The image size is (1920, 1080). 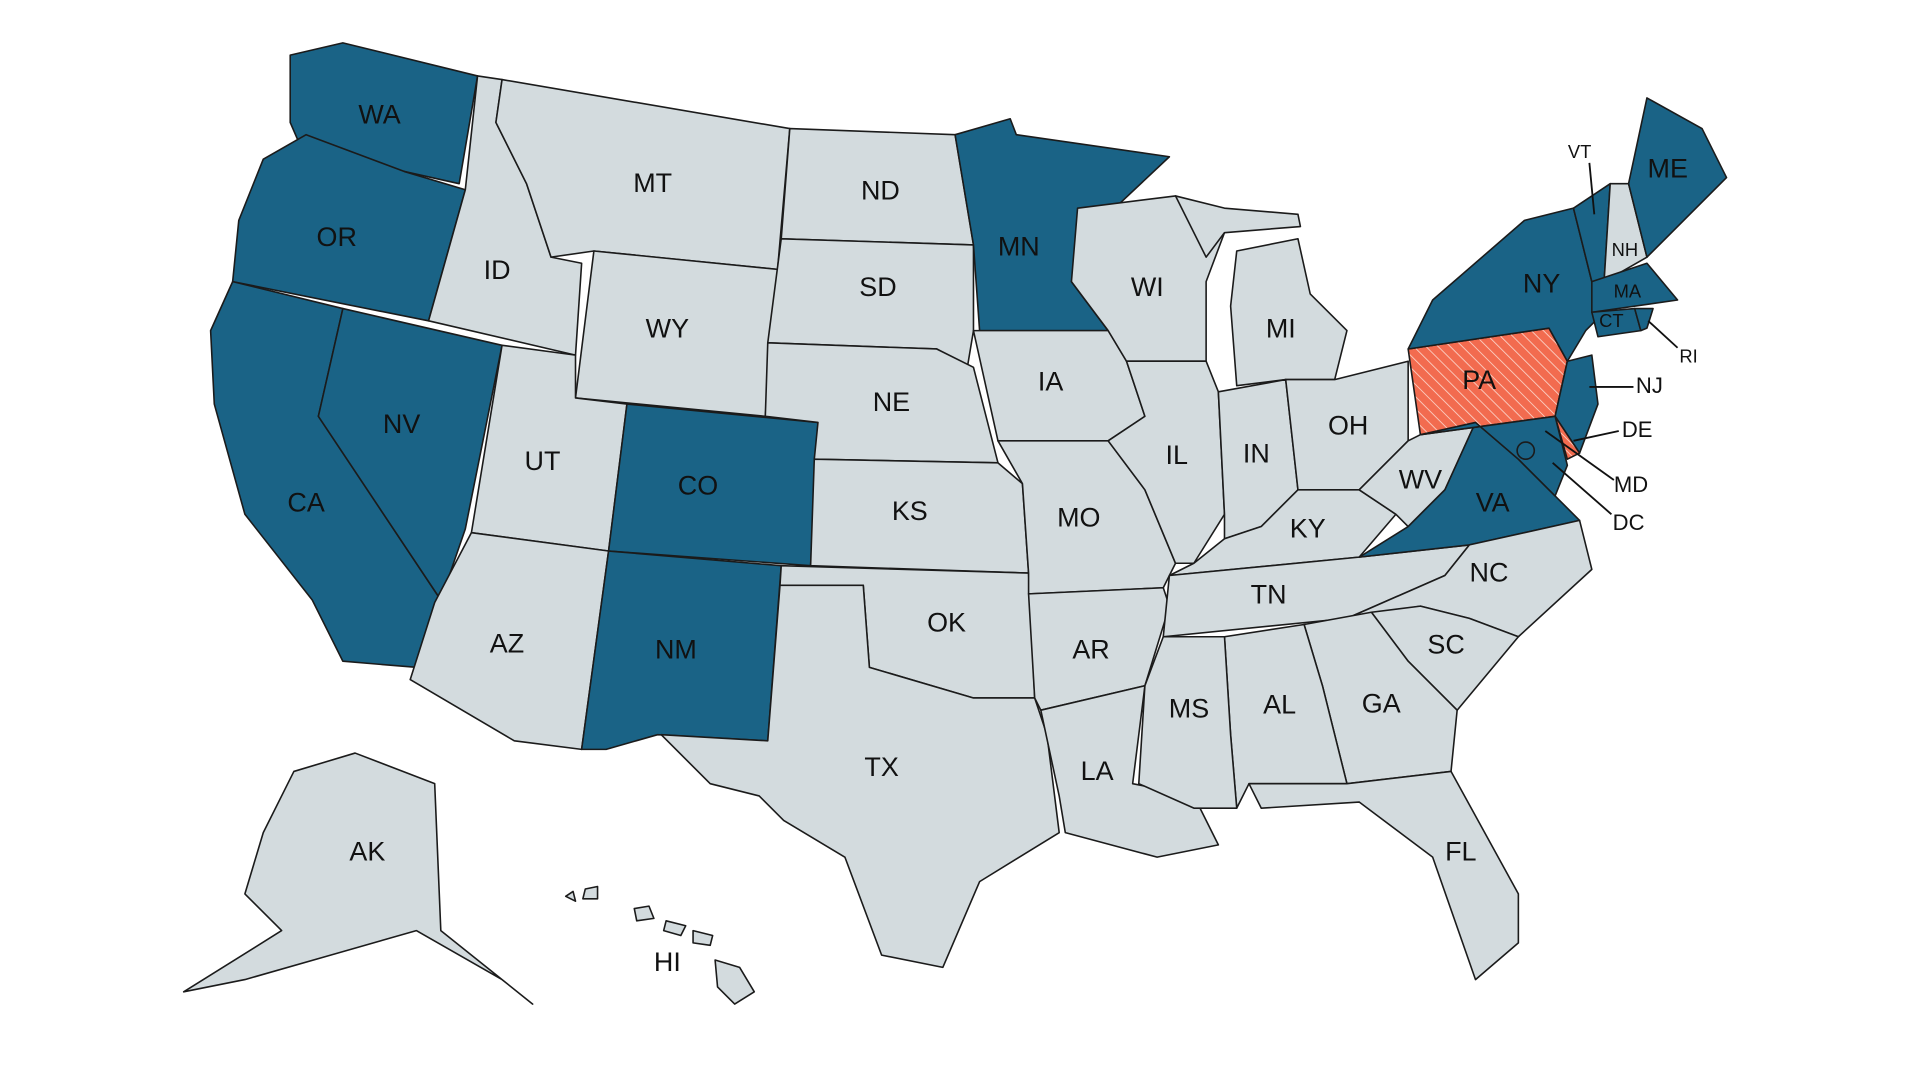 What do you see at coordinates (1445, 645) in the screenshot?
I see `state-label-sc: SC` at bounding box center [1445, 645].